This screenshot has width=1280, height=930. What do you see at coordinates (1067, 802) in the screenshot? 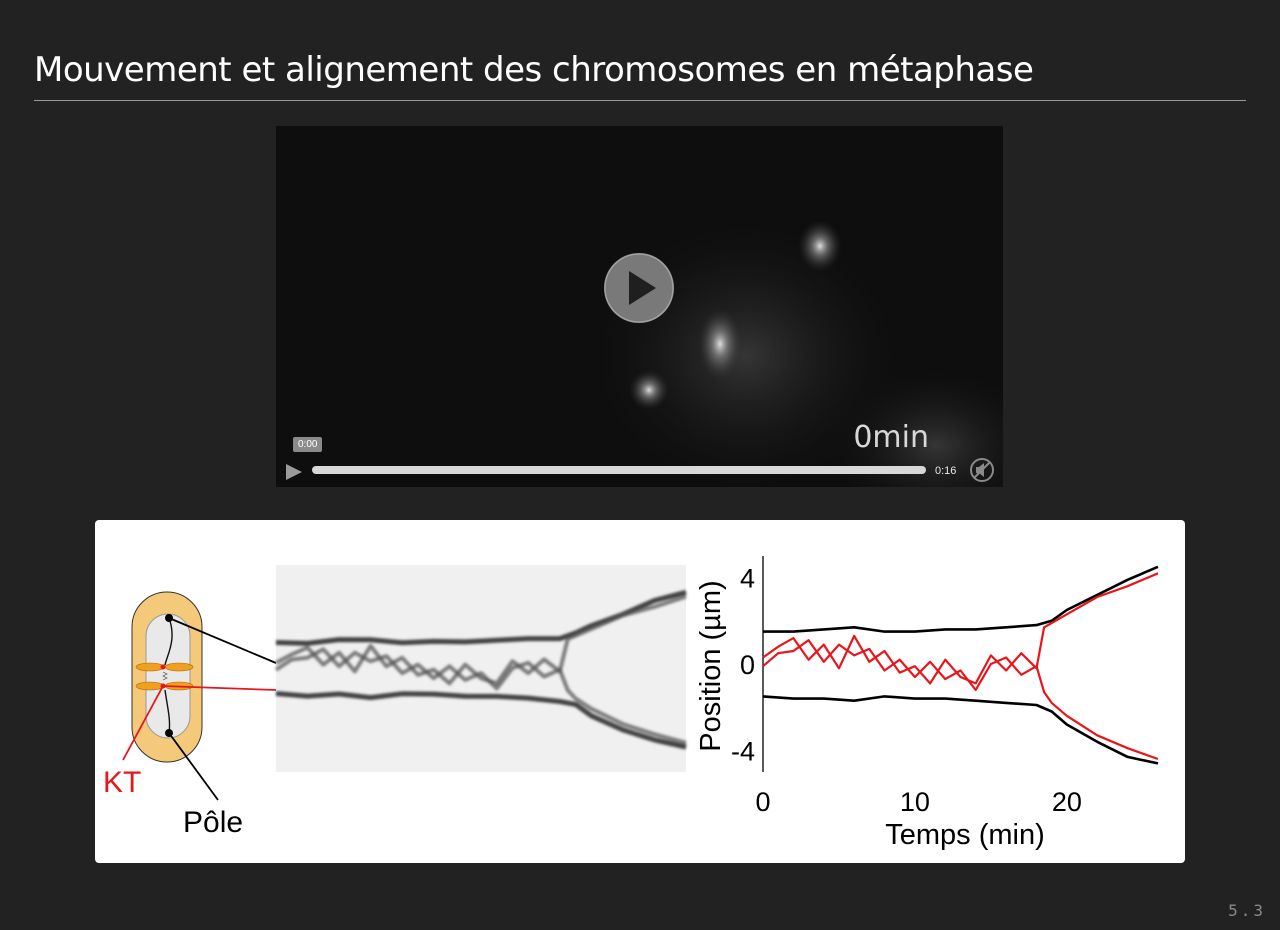
I see `x-tick-label: 20` at bounding box center [1067, 802].